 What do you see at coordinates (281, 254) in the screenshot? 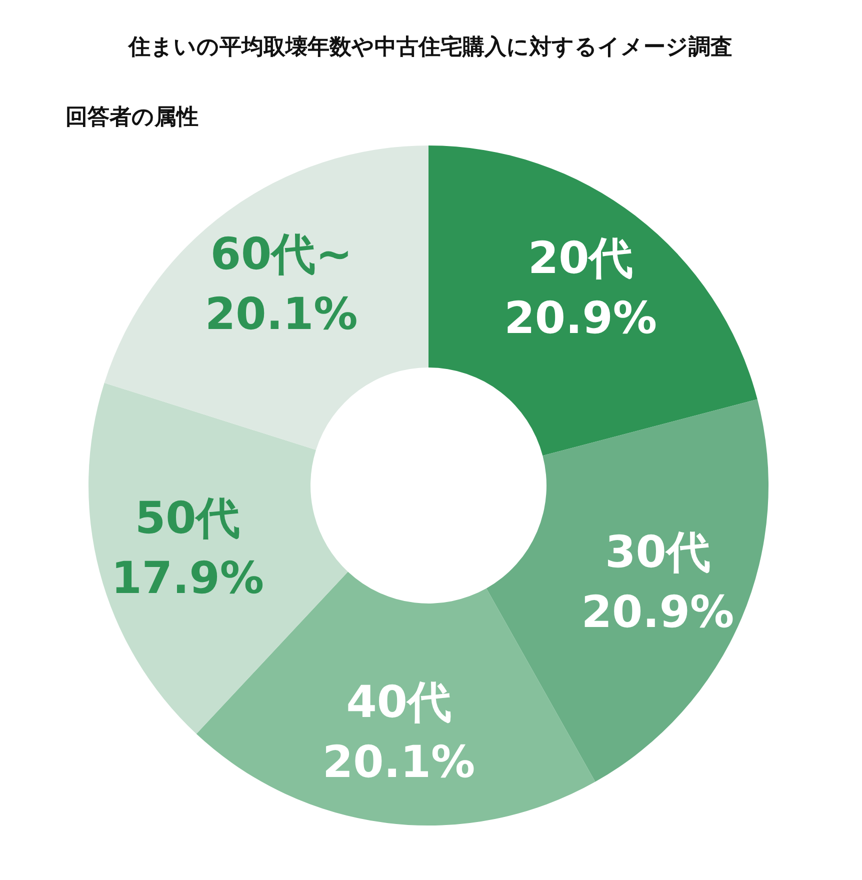
I see `slice-label: 60代~` at bounding box center [281, 254].